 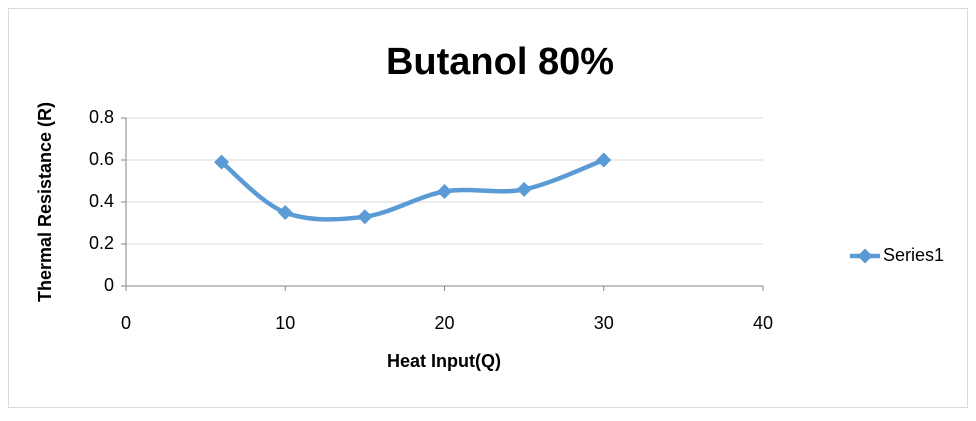 What do you see at coordinates (101, 159) in the screenshot?
I see `y-tick-label: 0.6` at bounding box center [101, 159].